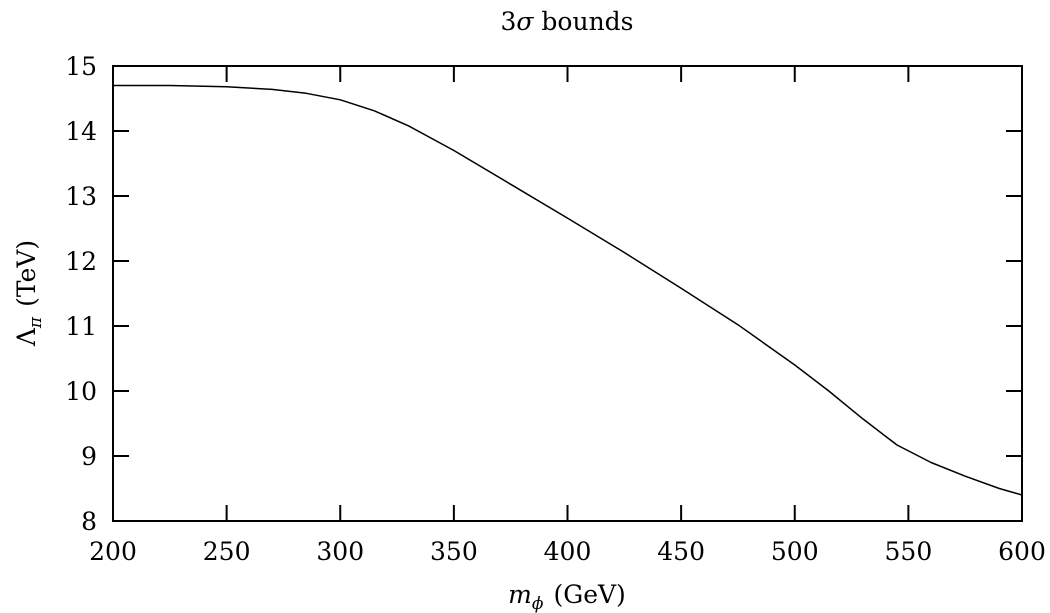 Image resolution: width=1050 pixels, height=613 pixels. Describe the element at coordinates (81, 66) in the screenshot. I see `y-tick-label: 15` at that location.